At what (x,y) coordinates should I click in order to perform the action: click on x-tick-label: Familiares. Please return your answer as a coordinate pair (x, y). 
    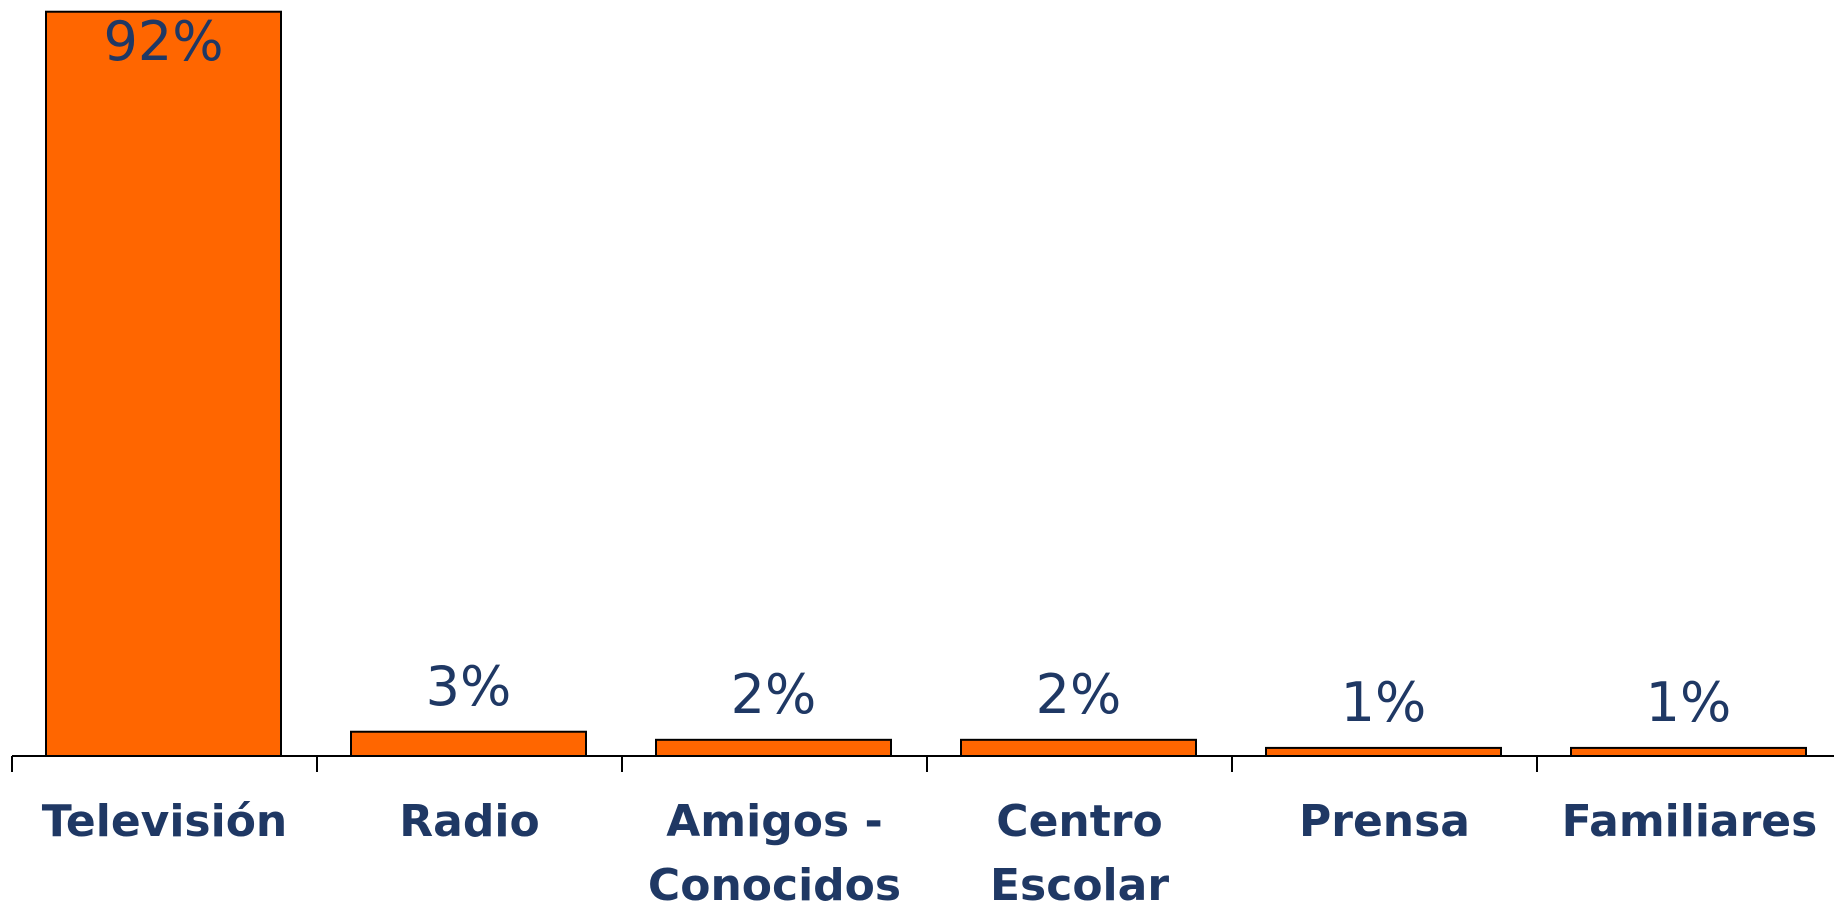
    Looking at the image, I should click on (1689, 821).